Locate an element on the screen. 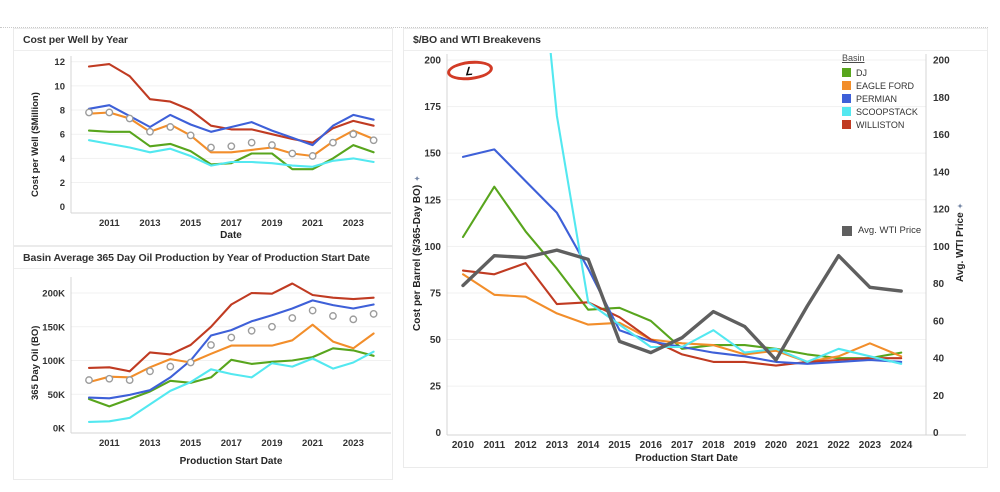  svg-text: 2016 is located at coordinates (651, 445).